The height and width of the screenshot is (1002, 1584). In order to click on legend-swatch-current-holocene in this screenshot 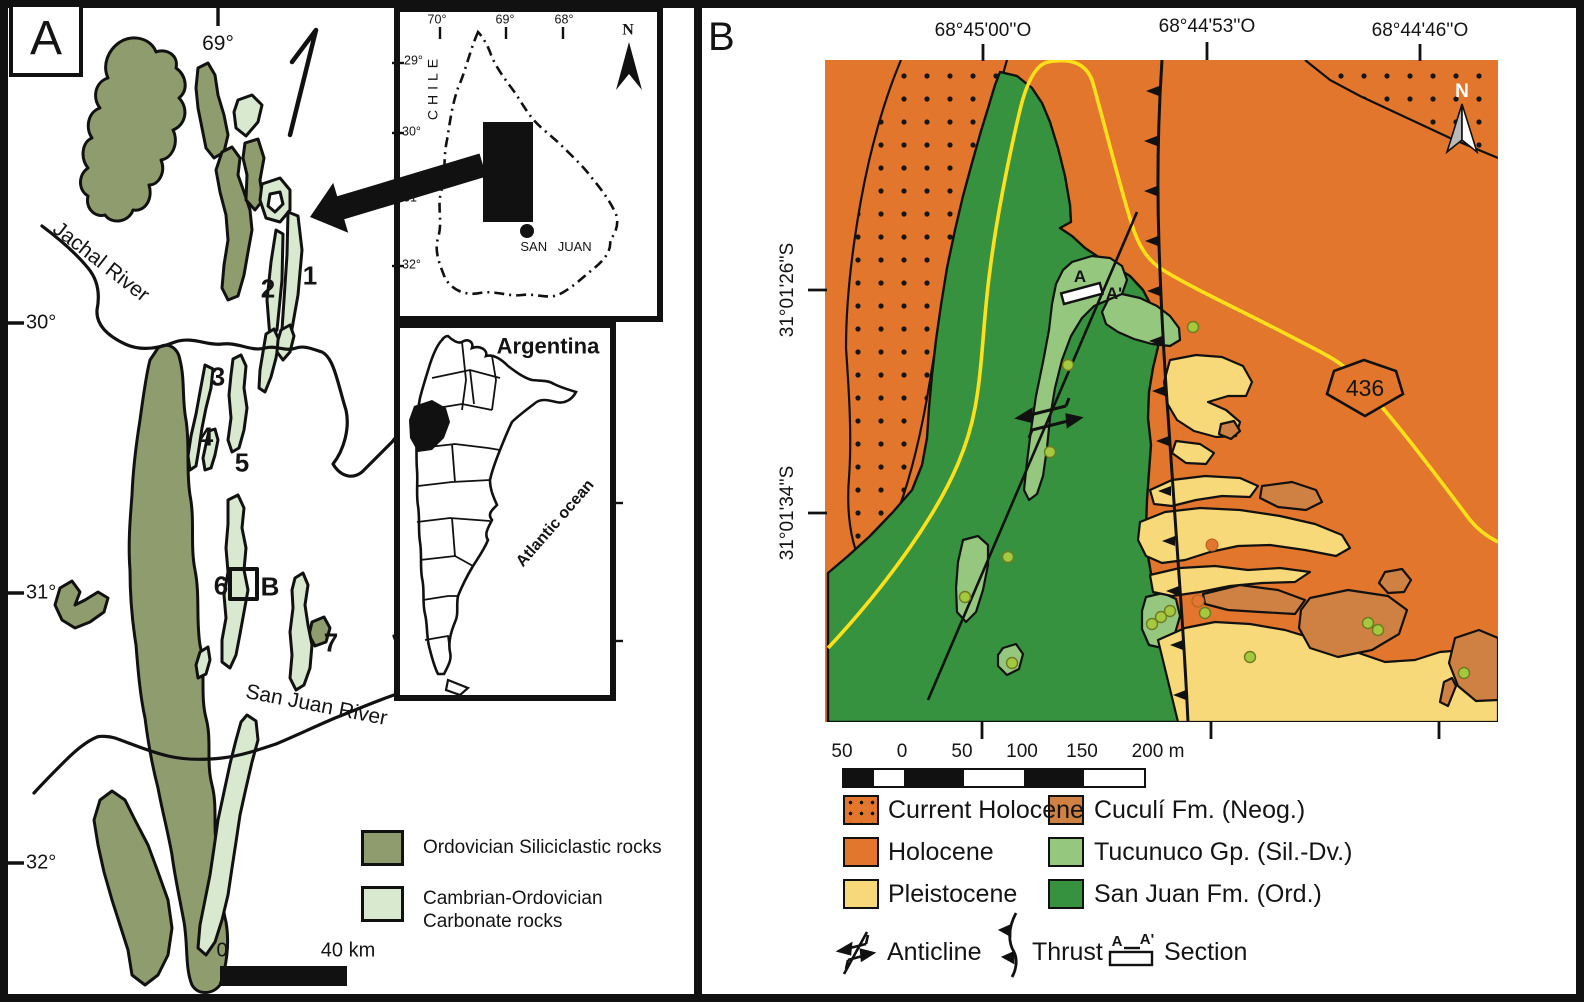, I will do `click(861, 810)`.